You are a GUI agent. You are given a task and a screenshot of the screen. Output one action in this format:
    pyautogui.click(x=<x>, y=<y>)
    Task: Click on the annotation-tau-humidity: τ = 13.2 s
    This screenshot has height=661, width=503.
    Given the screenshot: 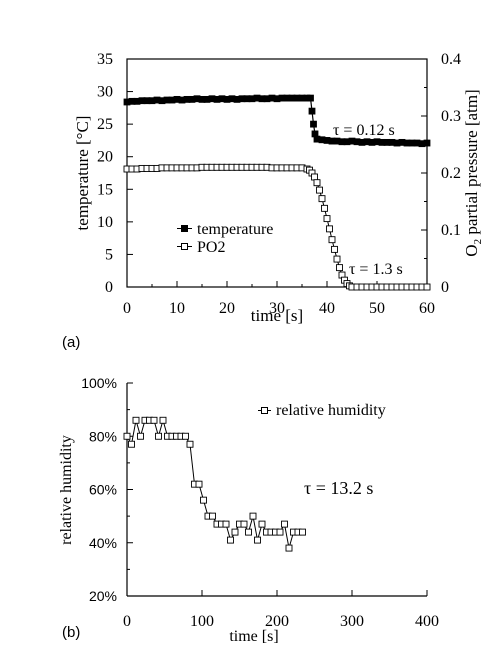 What is the action you would take?
    pyautogui.click(x=338, y=488)
    